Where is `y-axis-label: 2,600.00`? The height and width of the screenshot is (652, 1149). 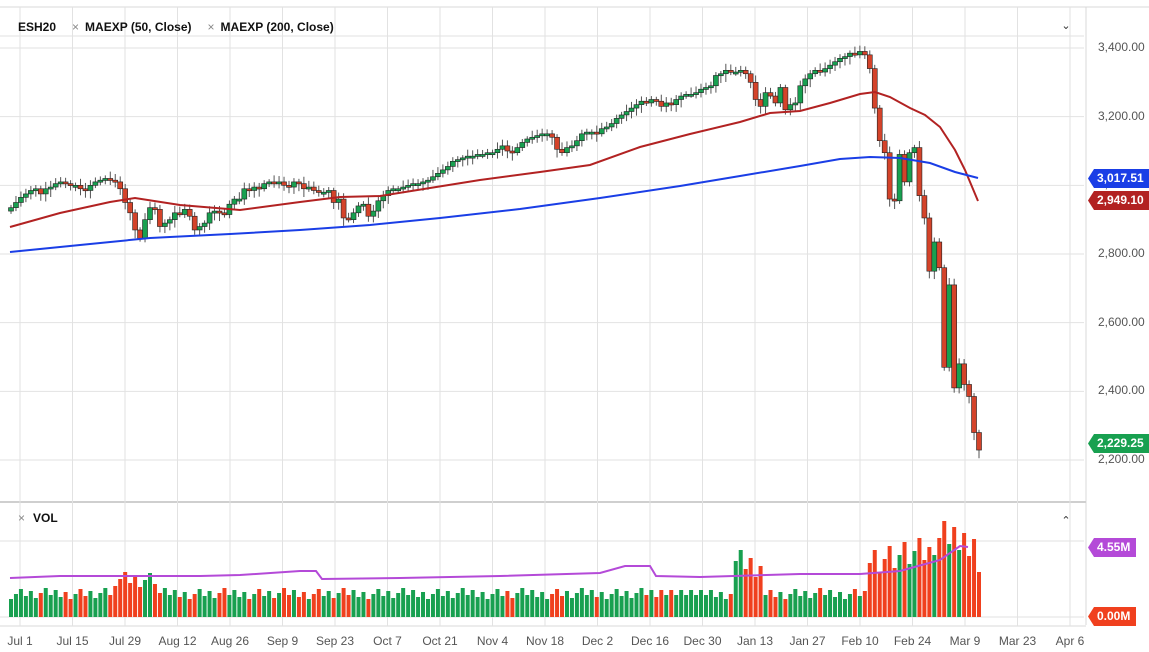
y-axis-label: 2,600.00 is located at coordinates (1121, 321).